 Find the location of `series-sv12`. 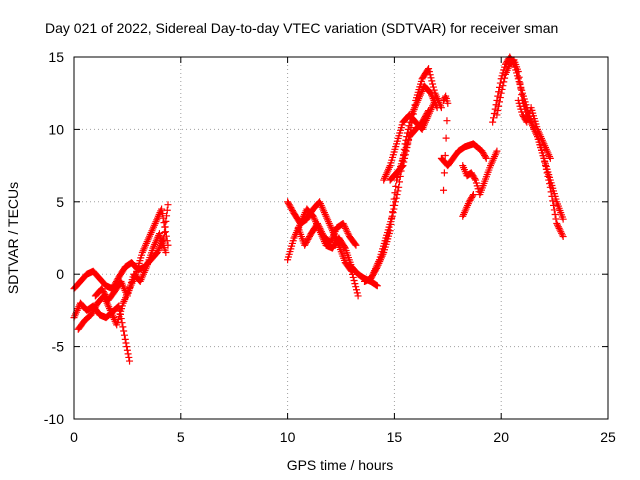

series-sv12 is located at coordinates (446, 143).